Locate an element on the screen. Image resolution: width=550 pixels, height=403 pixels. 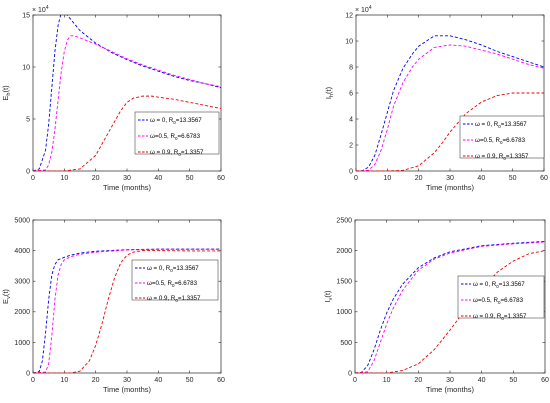
y-tick-label: 500 is located at coordinates (346, 343).